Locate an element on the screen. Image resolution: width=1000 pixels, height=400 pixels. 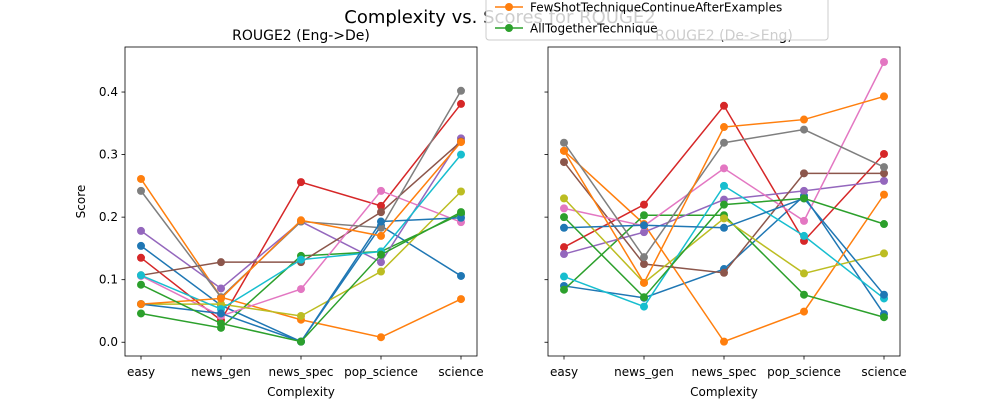
legend-box is located at coordinates (657, 20).